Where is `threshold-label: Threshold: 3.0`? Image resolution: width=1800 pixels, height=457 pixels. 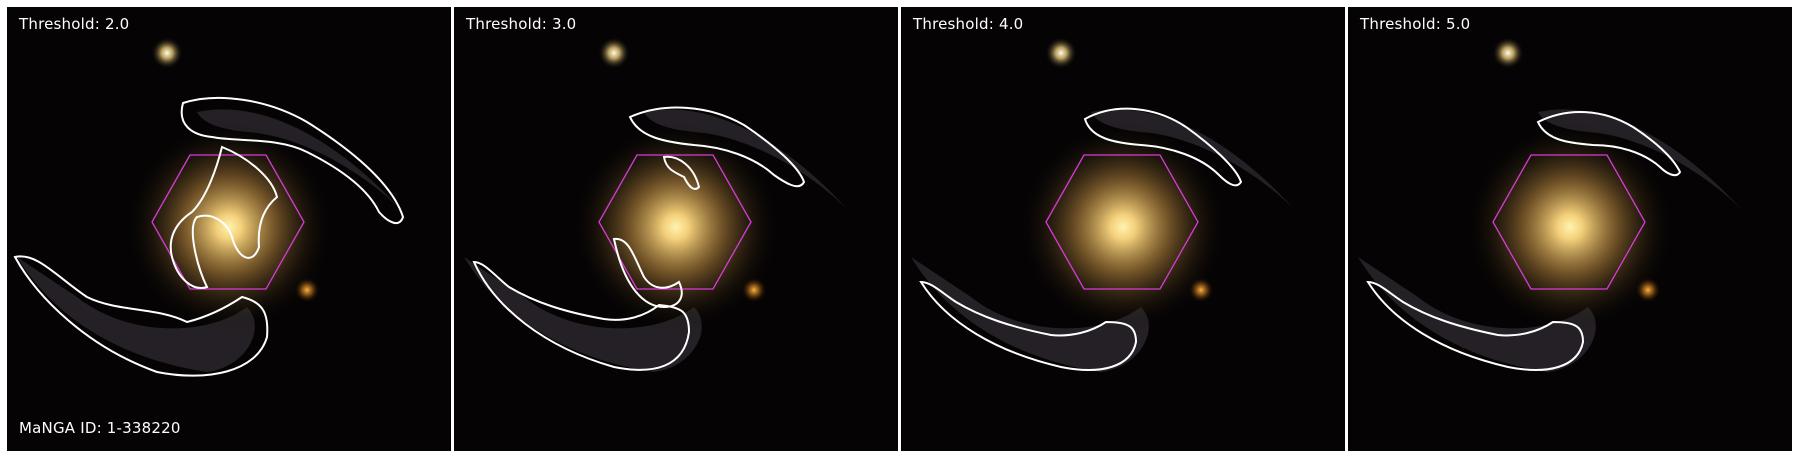
threshold-label: Threshold: 3.0 is located at coordinates (521, 24).